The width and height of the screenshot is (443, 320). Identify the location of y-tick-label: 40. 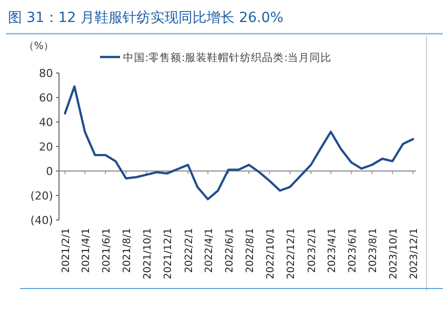
(46, 122).